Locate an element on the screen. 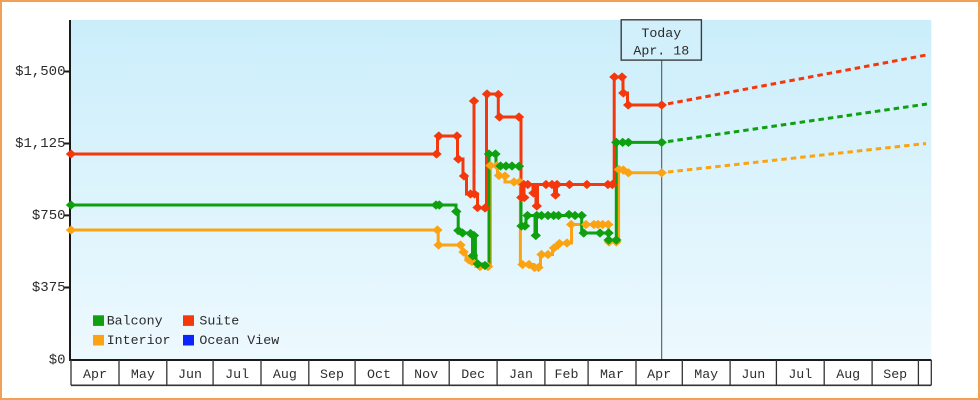 The width and height of the screenshot is (980, 400). svg-text: Suite is located at coordinates (219, 321).